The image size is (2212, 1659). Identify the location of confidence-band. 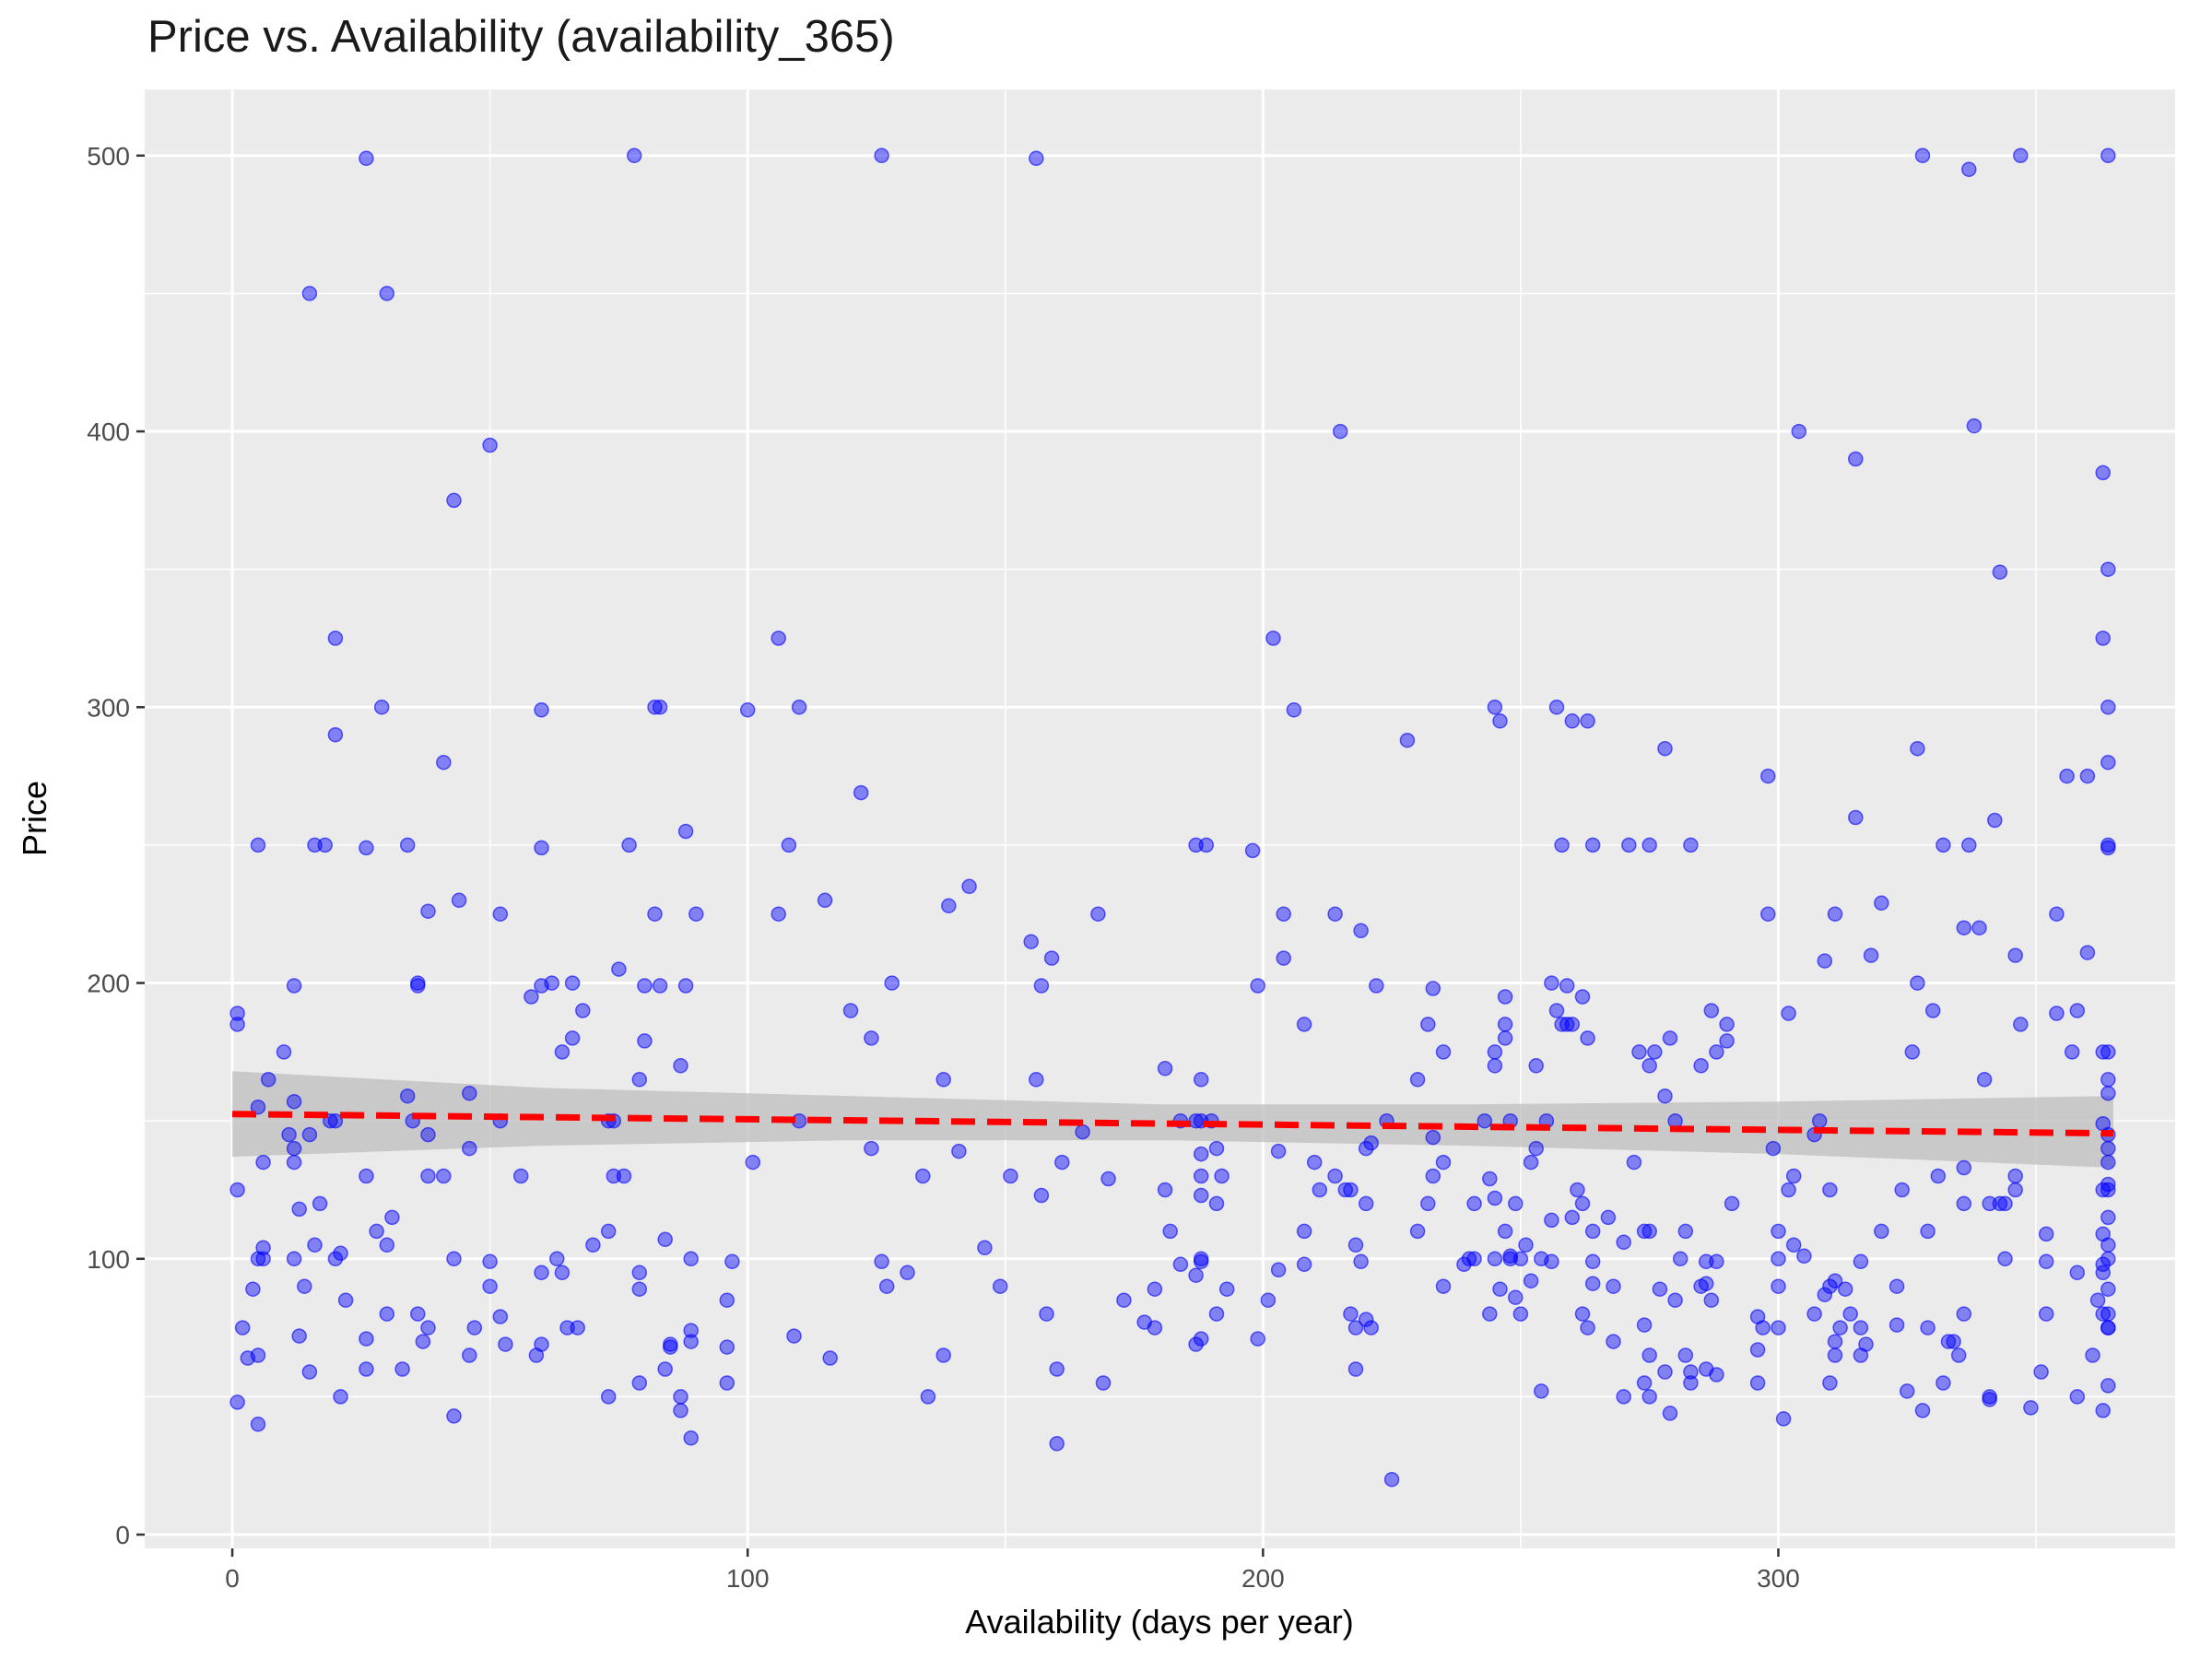
(1172, 1119).